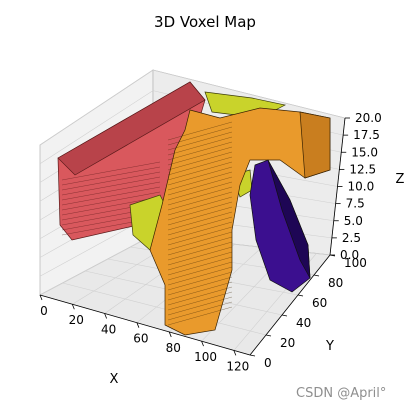  I want to click on x-tick-label: 0, so click(44, 311).